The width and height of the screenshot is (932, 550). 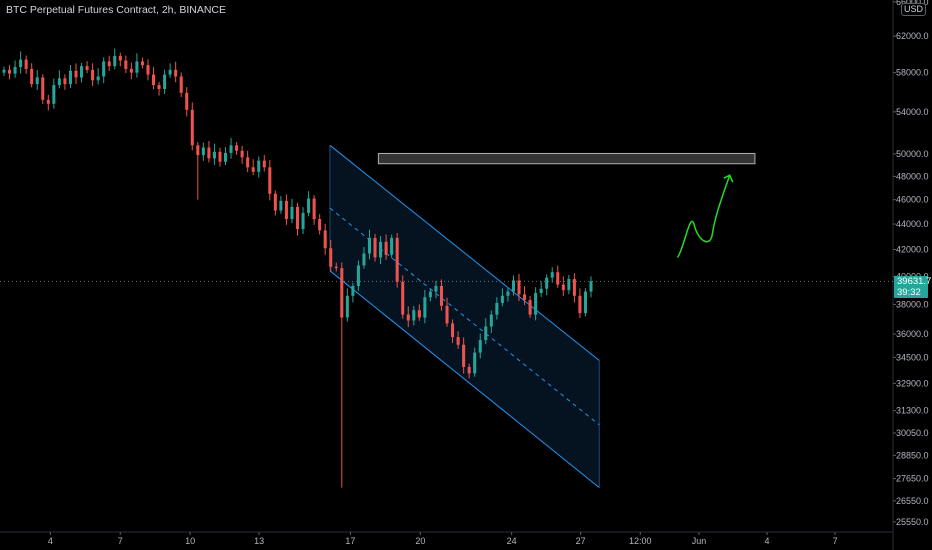 What do you see at coordinates (912, 411) in the screenshot?
I see `price-tick-label: 31300.0` at bounding box center [912, 411].